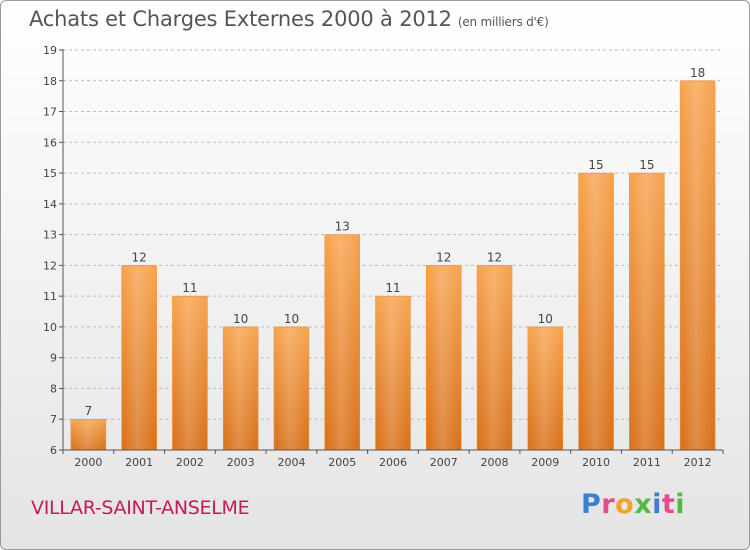 The image size is (750, 550). I want to click on x-tick-label: 2012, so click(698, 462).